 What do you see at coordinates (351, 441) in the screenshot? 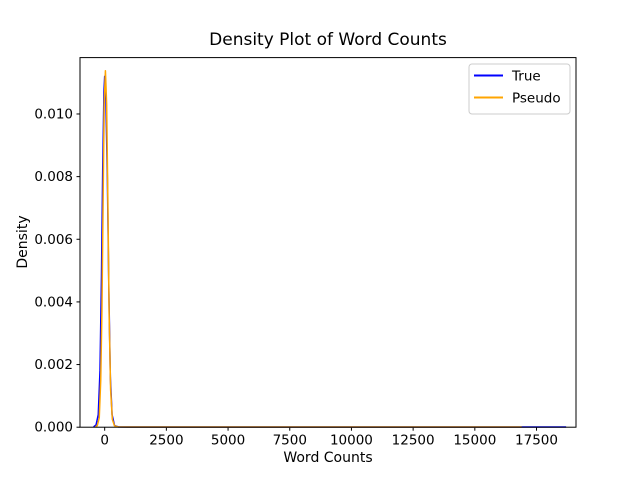
I see `x-tick-label: 10000` at bounding box center [351, 441].